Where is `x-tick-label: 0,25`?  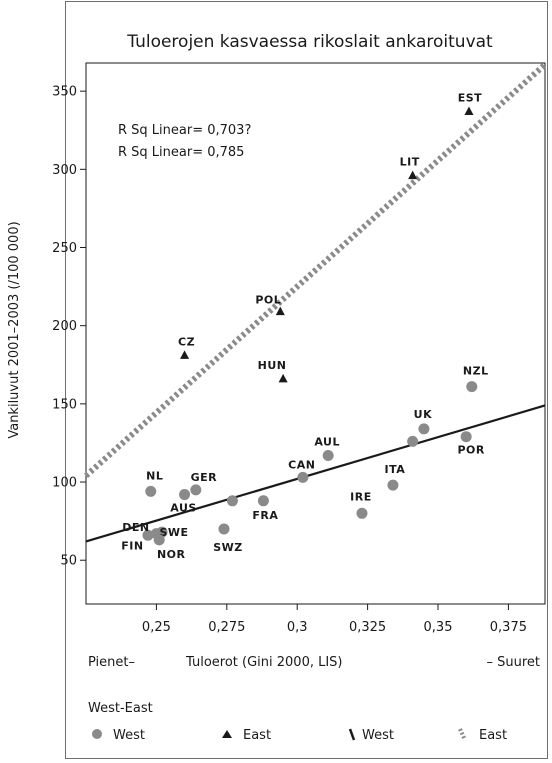
x-tick-label: 0,25 is located at coordinates (156, 627).